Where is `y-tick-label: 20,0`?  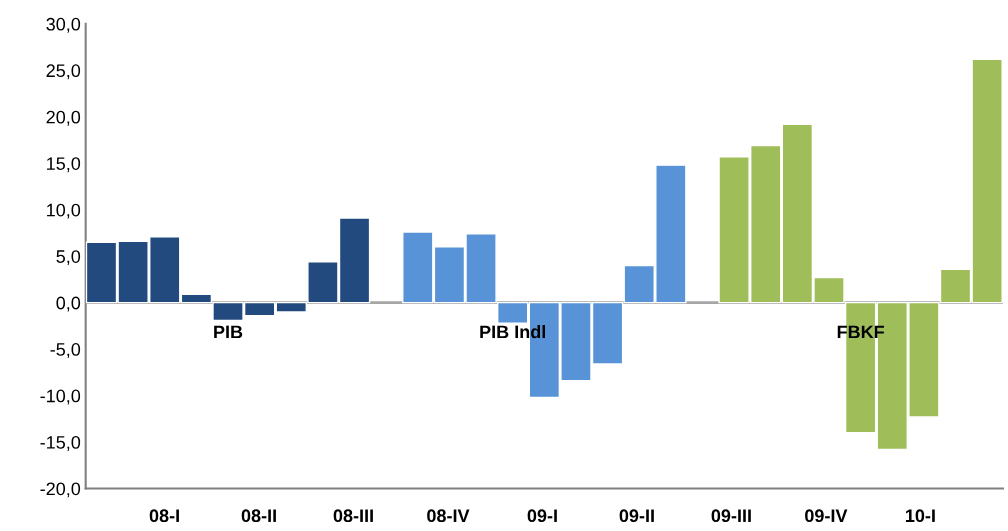
y-tick-label: 20,0 is located at coordinates (63, 118).